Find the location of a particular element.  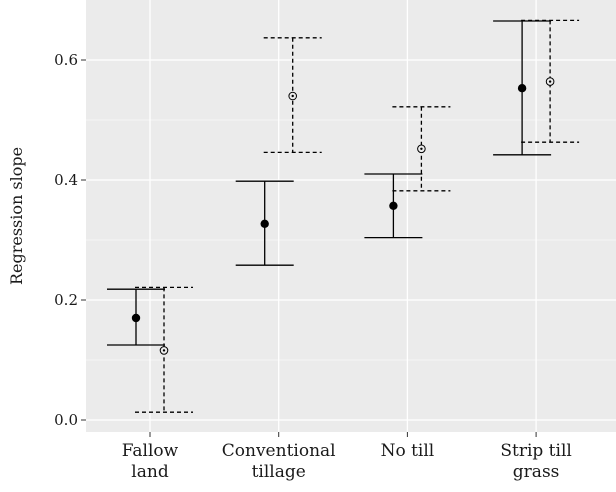

x-tick-label-line: Conventional is located at coordinates (279, 451).